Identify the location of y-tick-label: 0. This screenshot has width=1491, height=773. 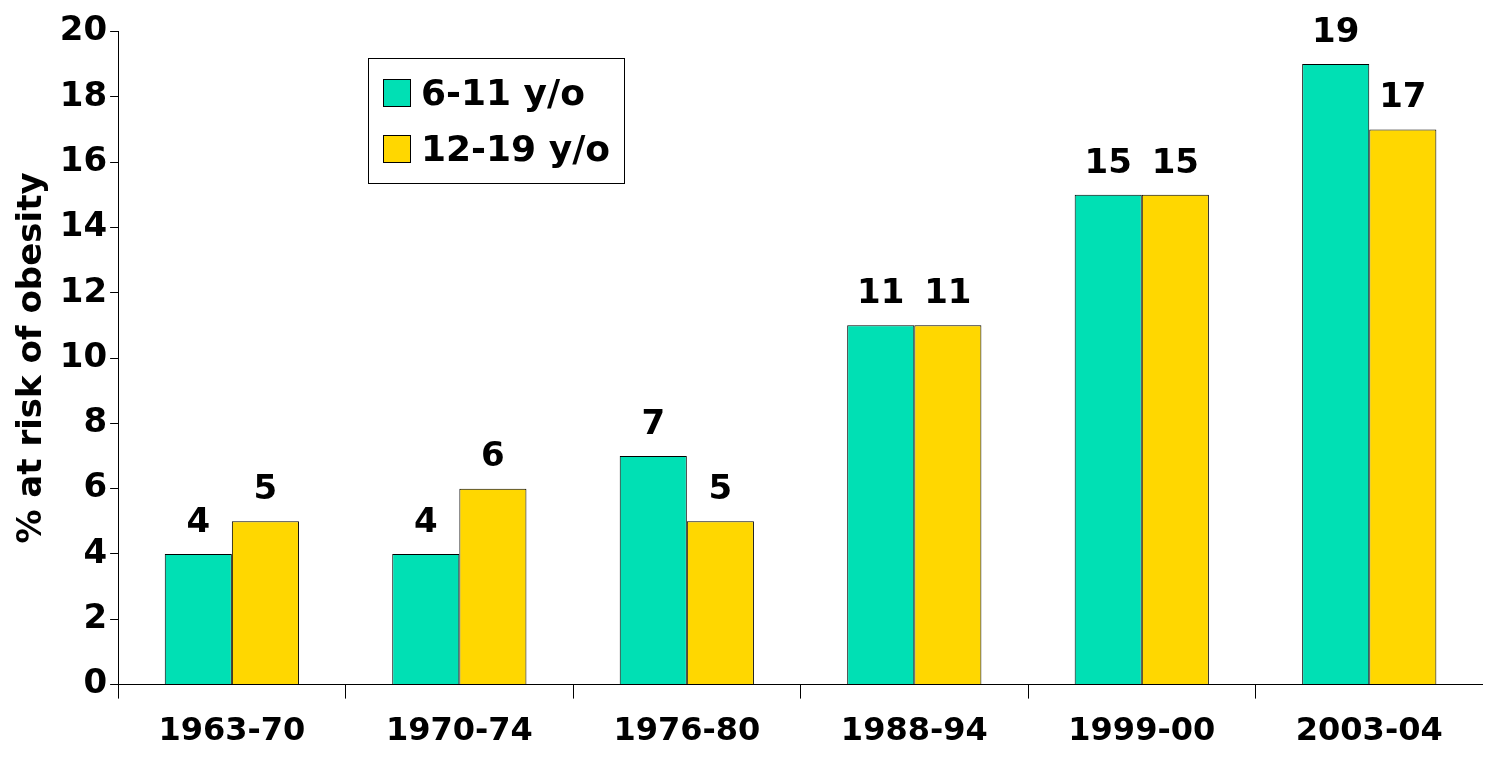
(95, 681).